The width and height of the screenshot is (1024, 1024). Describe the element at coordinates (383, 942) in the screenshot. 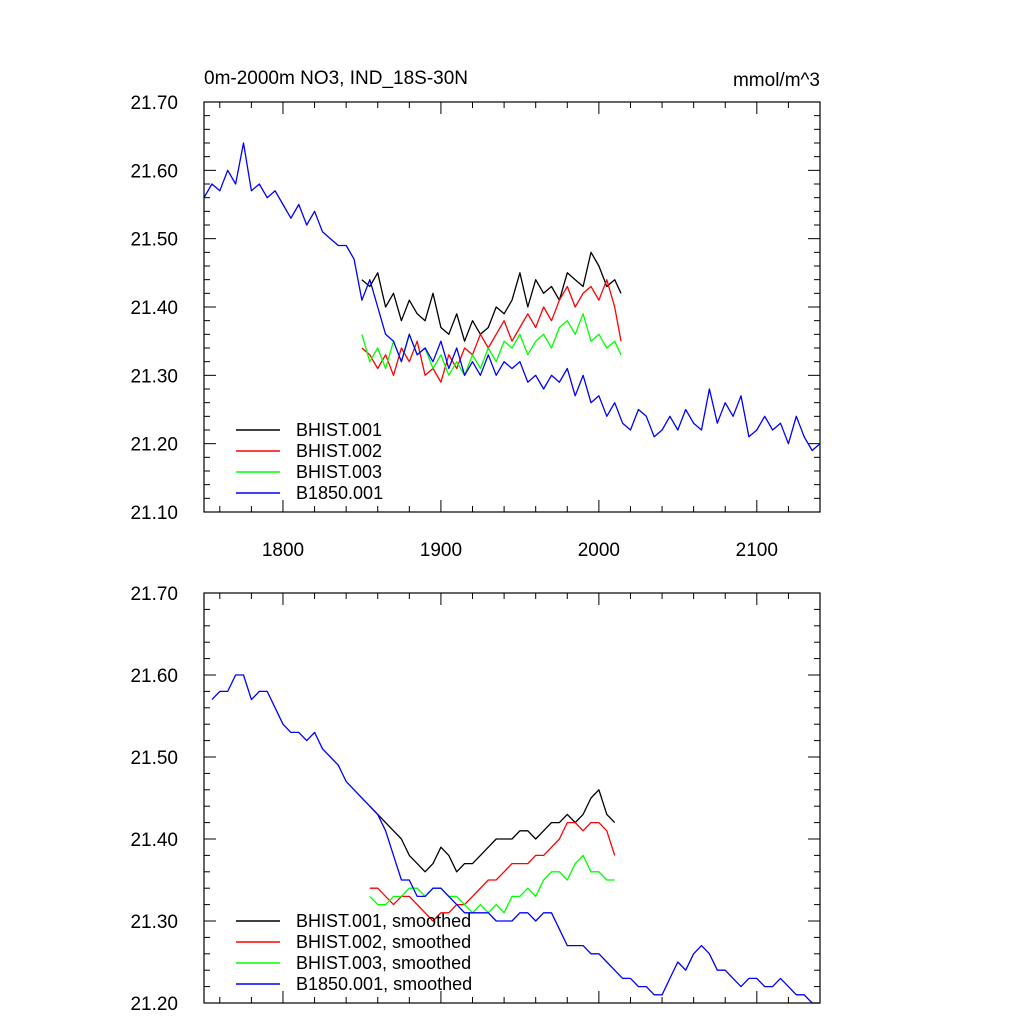

I see `legend-label: BHIST.002, smoothed` at that location.